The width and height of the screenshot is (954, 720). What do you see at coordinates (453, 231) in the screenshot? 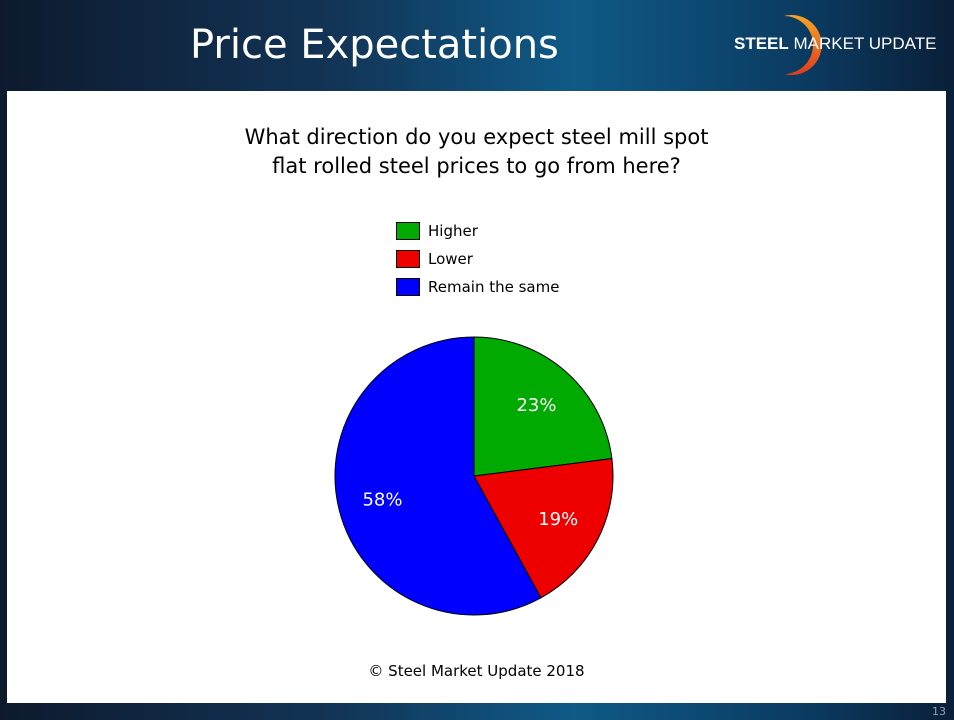
I see `legend-label: Higher` at bounding box center [453, 231].